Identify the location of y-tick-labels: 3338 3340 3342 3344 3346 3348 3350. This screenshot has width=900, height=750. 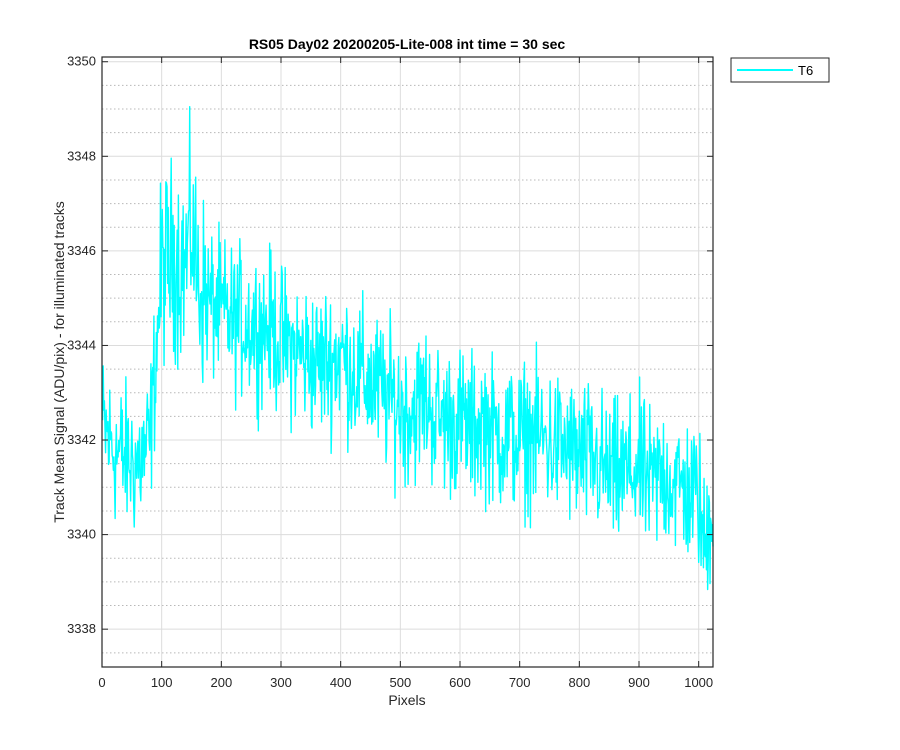
(81, 345).